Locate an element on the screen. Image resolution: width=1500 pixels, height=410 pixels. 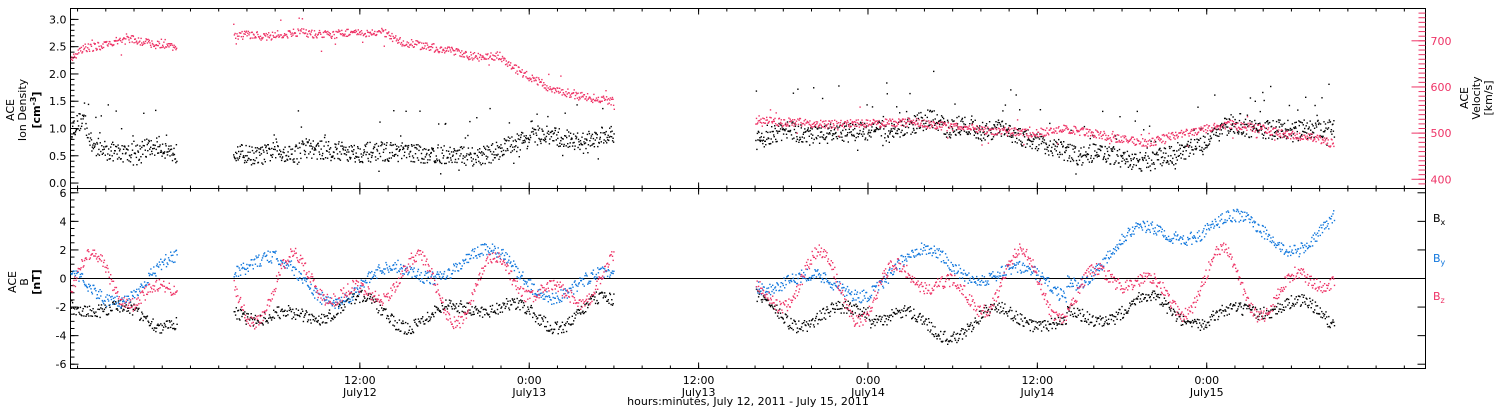
bottom-axis-title-line1: ACE is located at coordinates (12, 282).